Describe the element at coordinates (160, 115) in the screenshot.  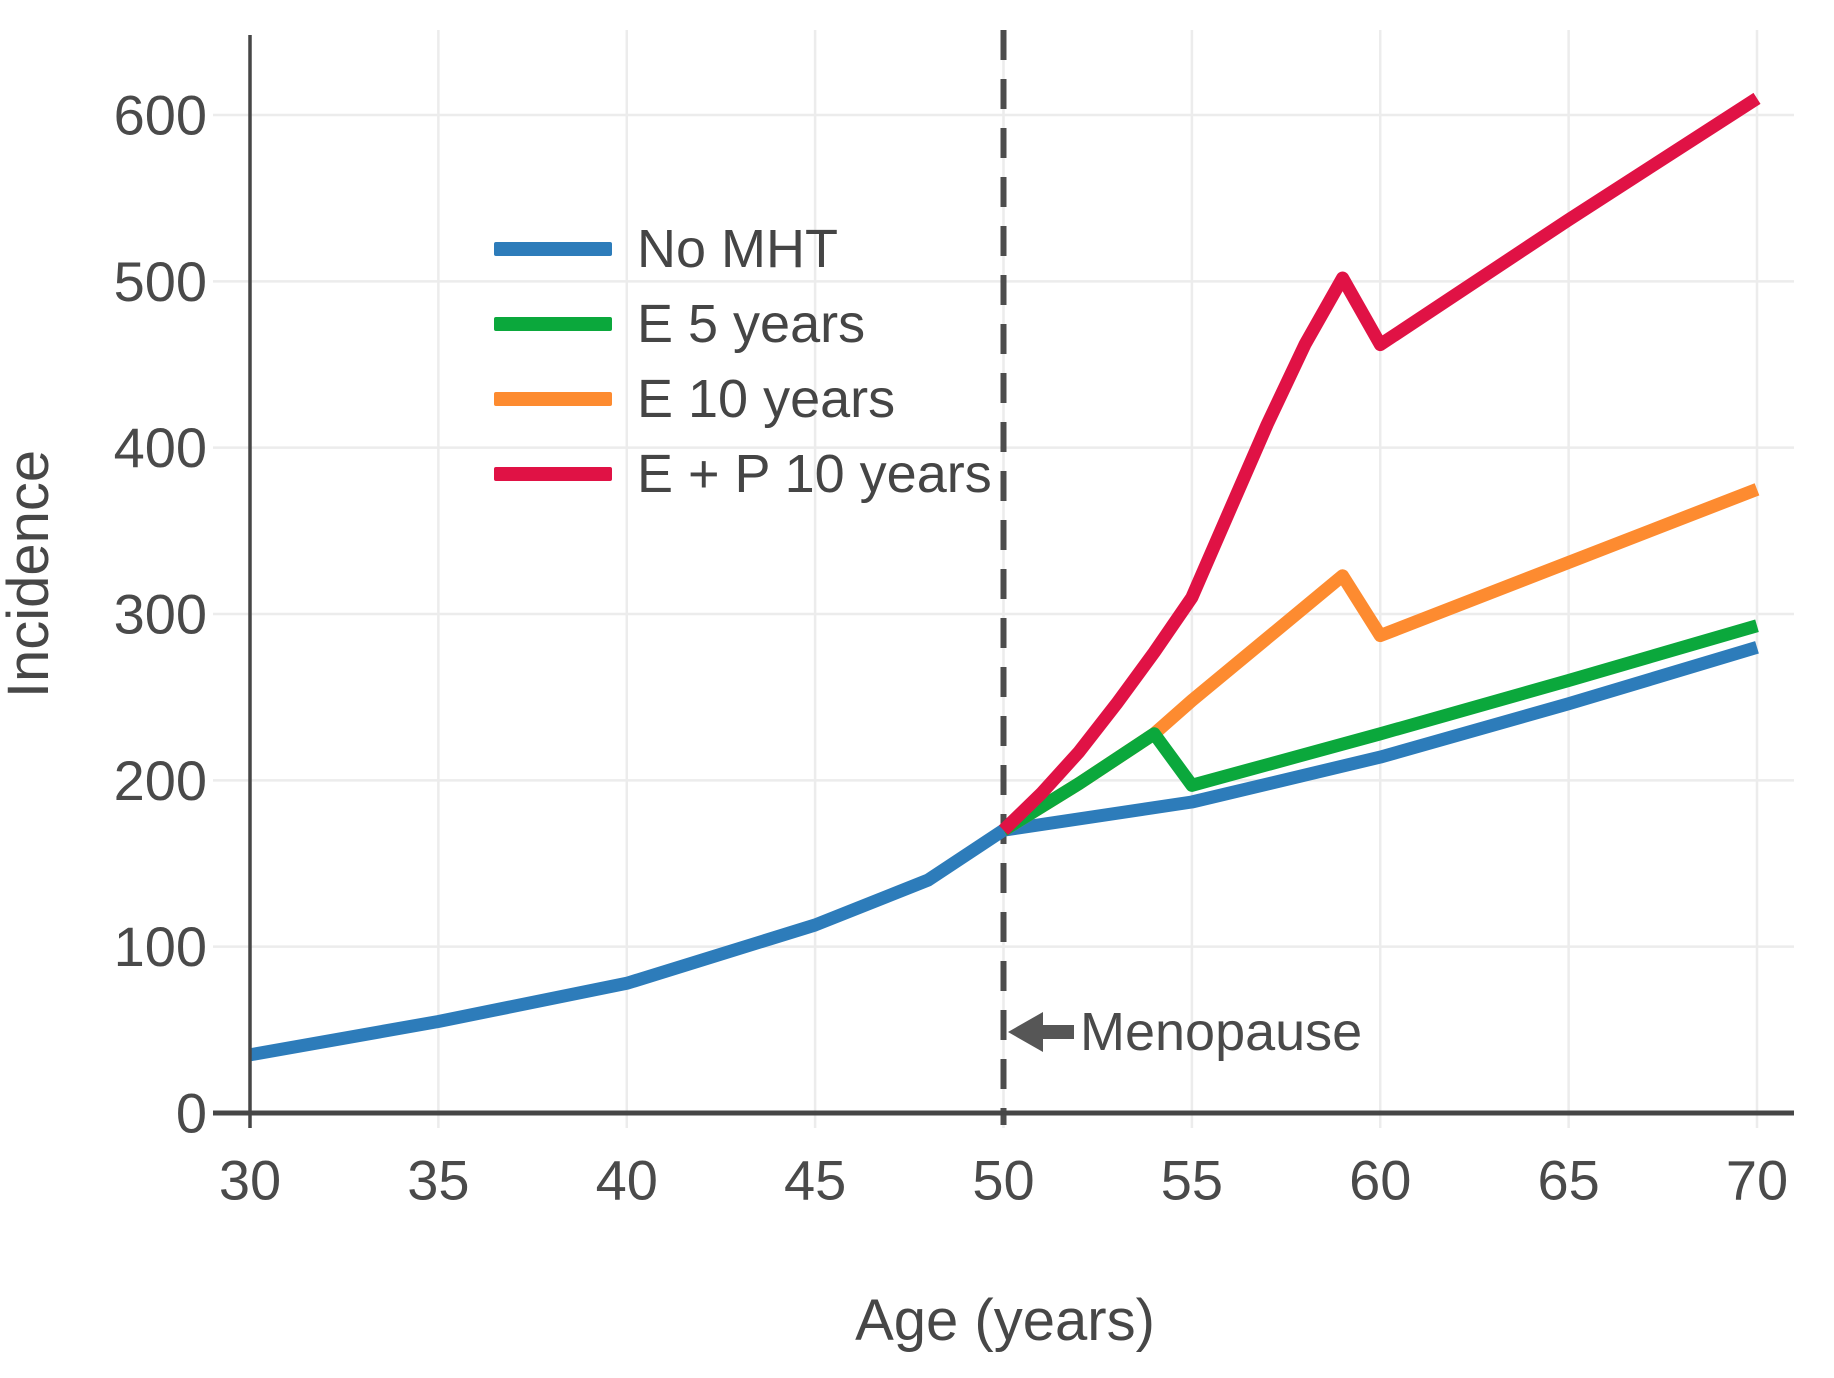
I see `y-tick-label: 600` at that location.